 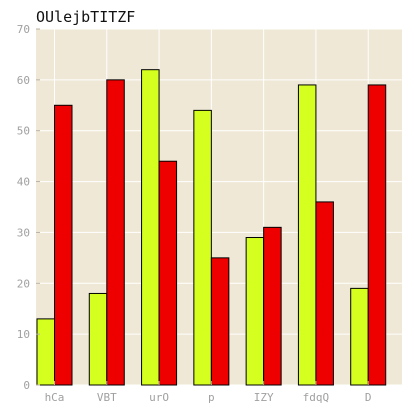 I want to click on x-tick-label: IZY, so click(x=264, y=397).